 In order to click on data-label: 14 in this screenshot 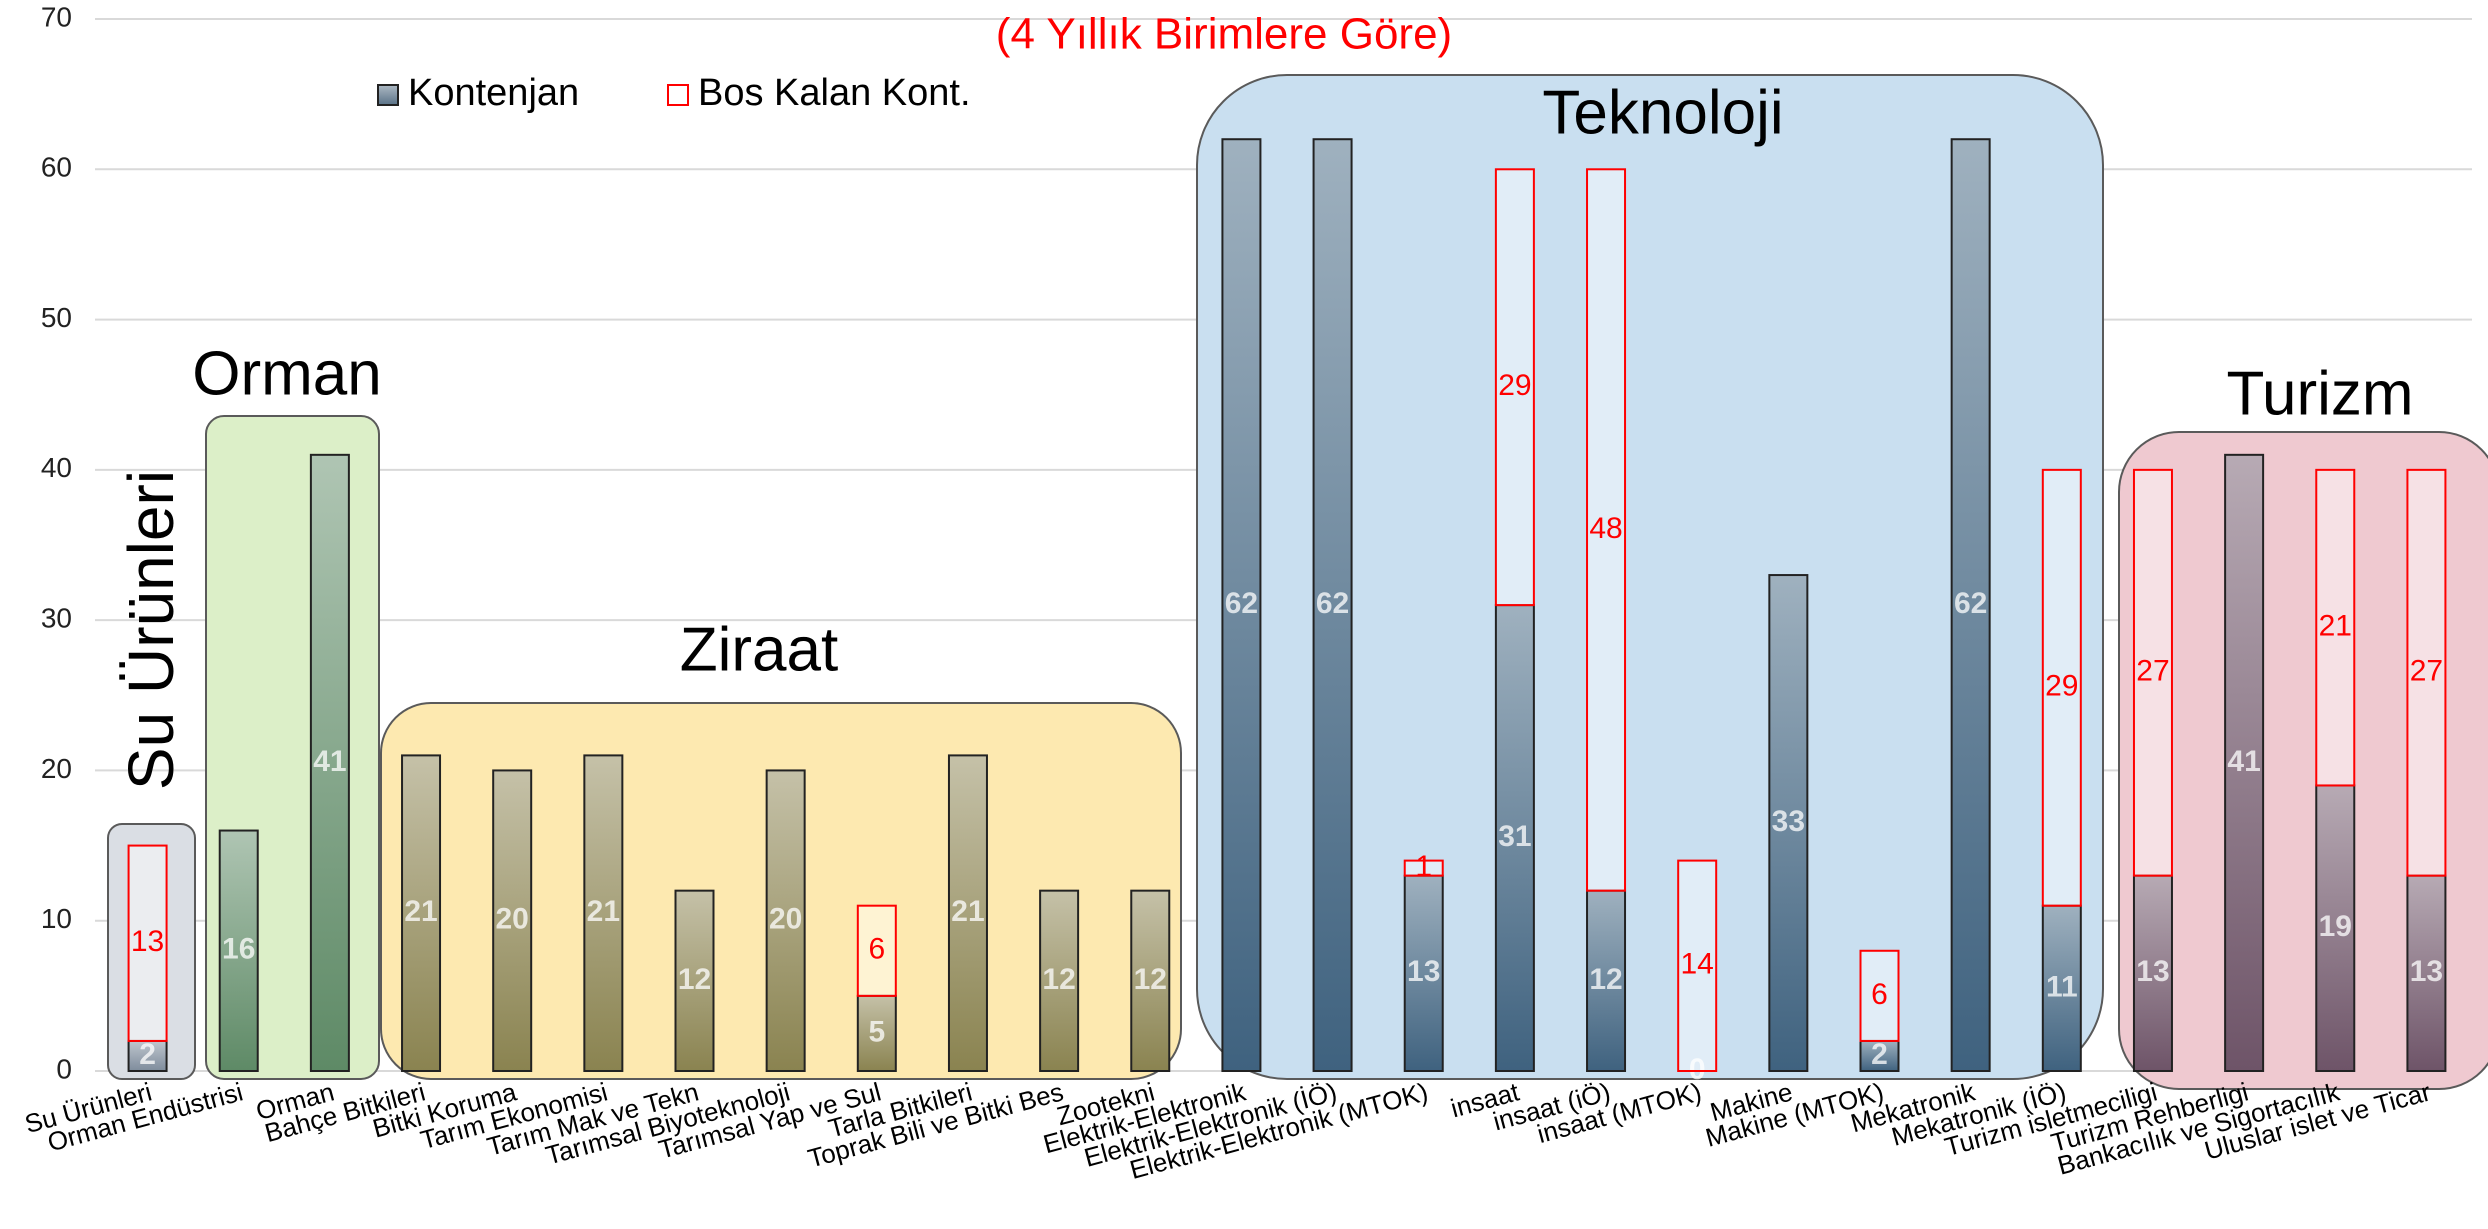, I will do `click(1697, 964)`.